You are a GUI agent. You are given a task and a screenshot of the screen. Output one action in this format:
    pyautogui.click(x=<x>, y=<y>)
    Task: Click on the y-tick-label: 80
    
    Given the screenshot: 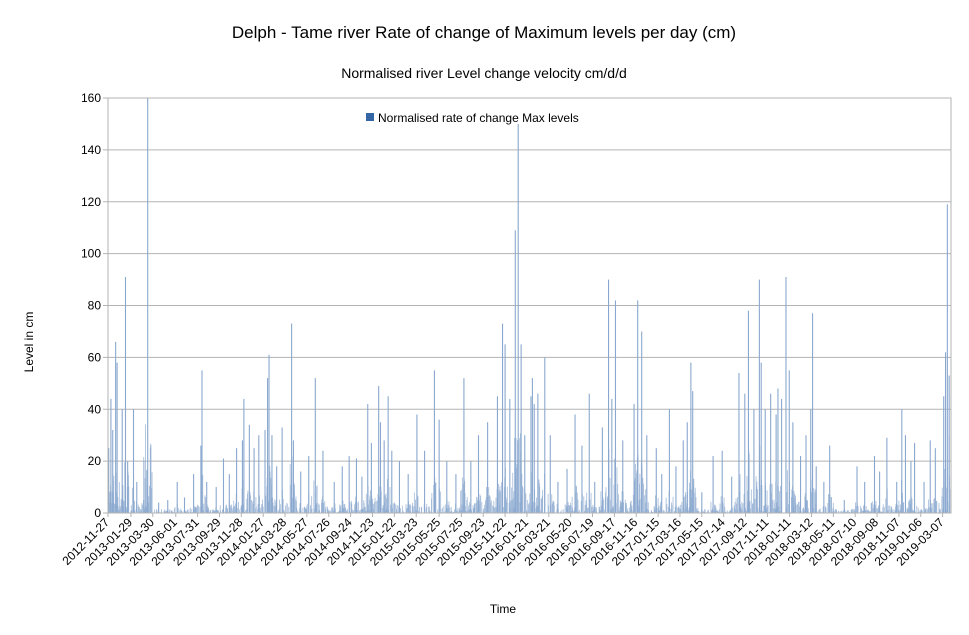 What is the action you would take?
    pyautogui.click(x=95, y=306)
    